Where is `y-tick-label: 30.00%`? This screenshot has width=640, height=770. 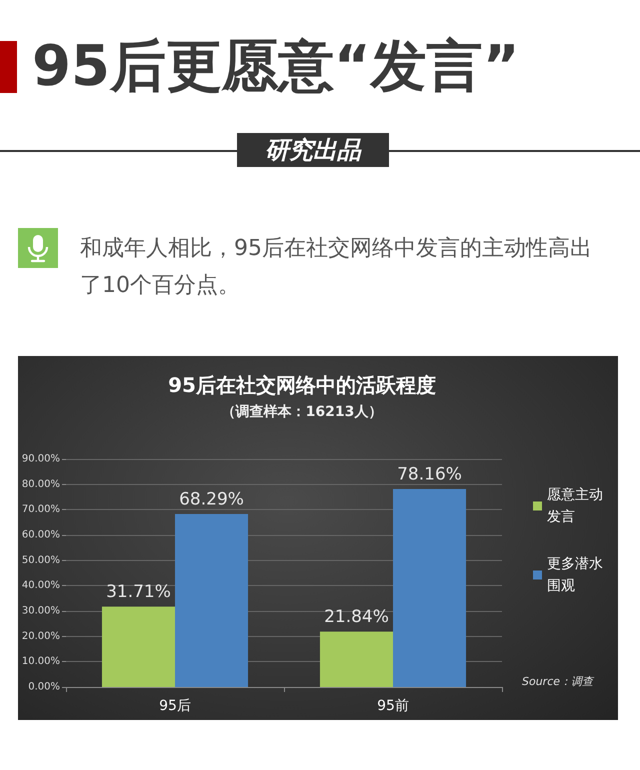
y-tick-label: 30.00% is located at coordinates (41, 611).